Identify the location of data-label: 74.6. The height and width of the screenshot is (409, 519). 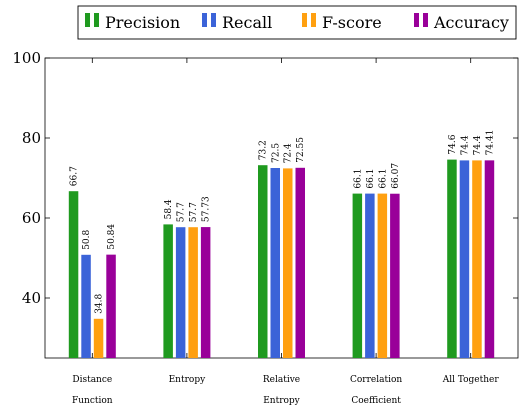
(453, 144).